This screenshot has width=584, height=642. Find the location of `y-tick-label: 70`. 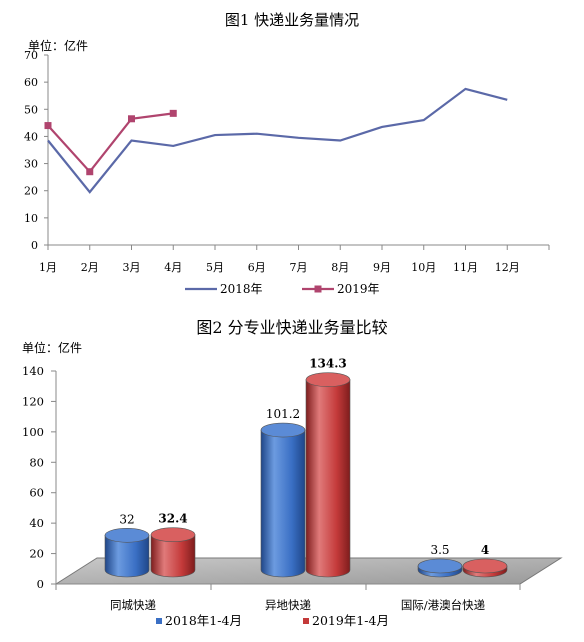

y-tick-label: 70 is located at coordinates (31, 55).